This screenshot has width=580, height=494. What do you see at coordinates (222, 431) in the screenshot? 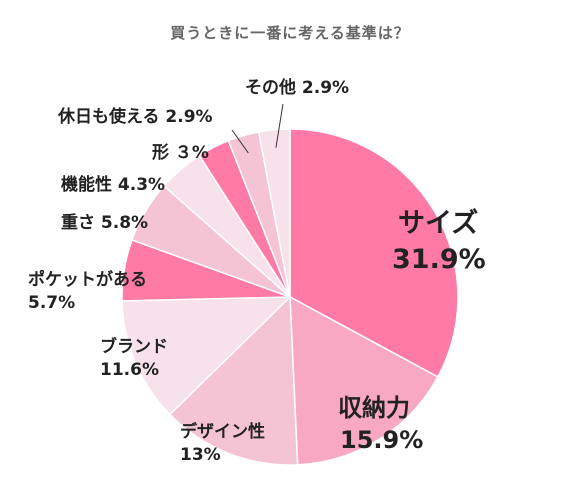
I see `slice-label-design: デザイン性` at bounding box center [222, 431].